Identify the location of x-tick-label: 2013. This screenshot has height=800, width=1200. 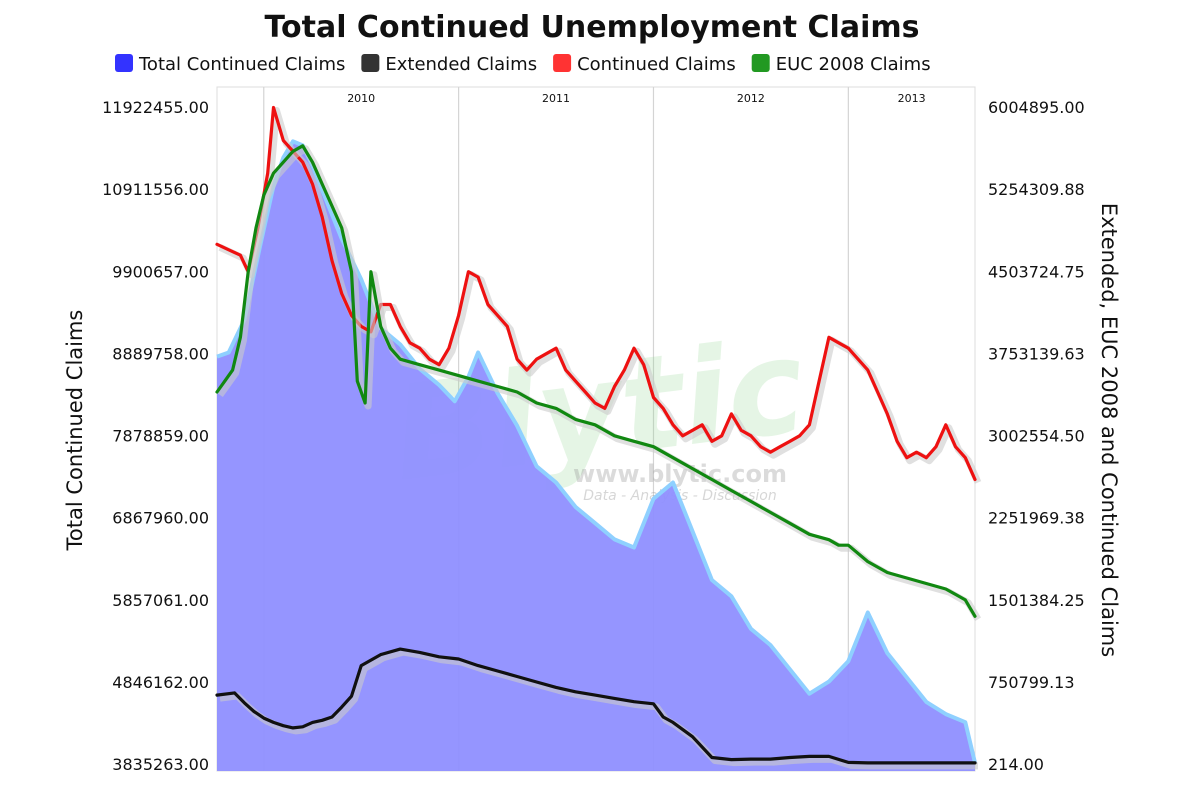
(912, 98).